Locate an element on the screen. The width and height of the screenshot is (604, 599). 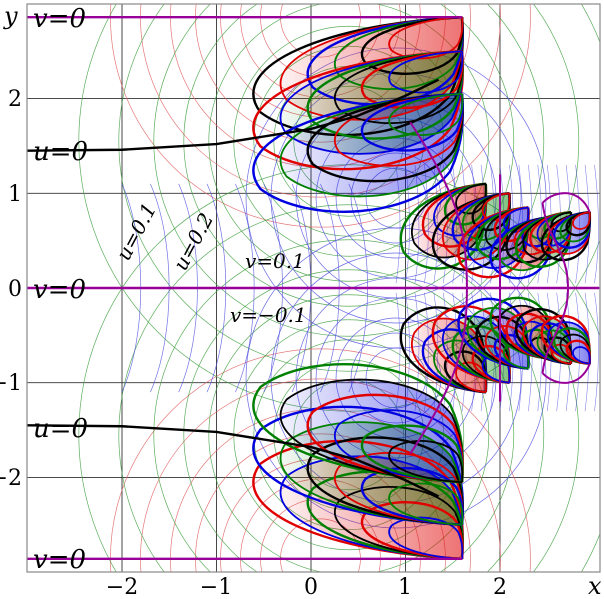
x-tick-label: −2 is located at coordinates (122, 587).